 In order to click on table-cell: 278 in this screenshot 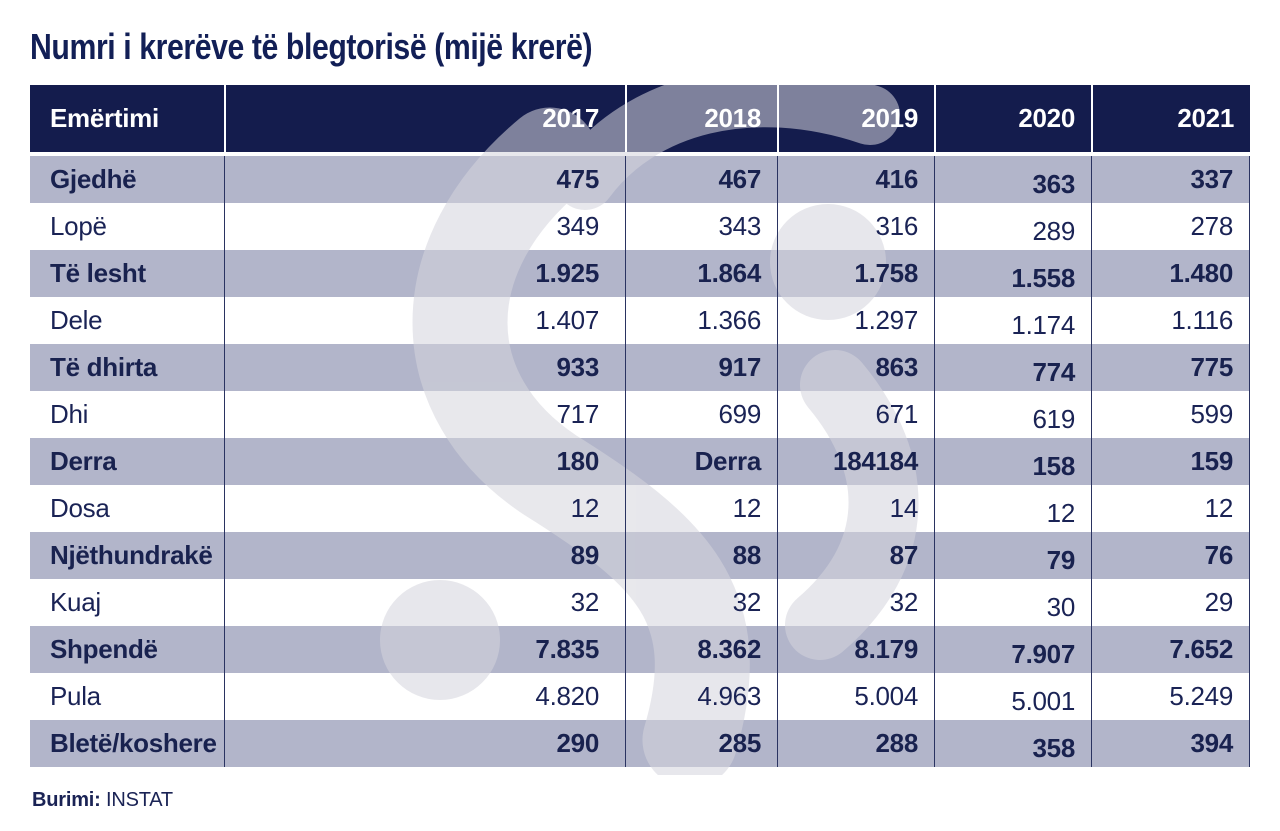, I will do `click(1170, 226)`.